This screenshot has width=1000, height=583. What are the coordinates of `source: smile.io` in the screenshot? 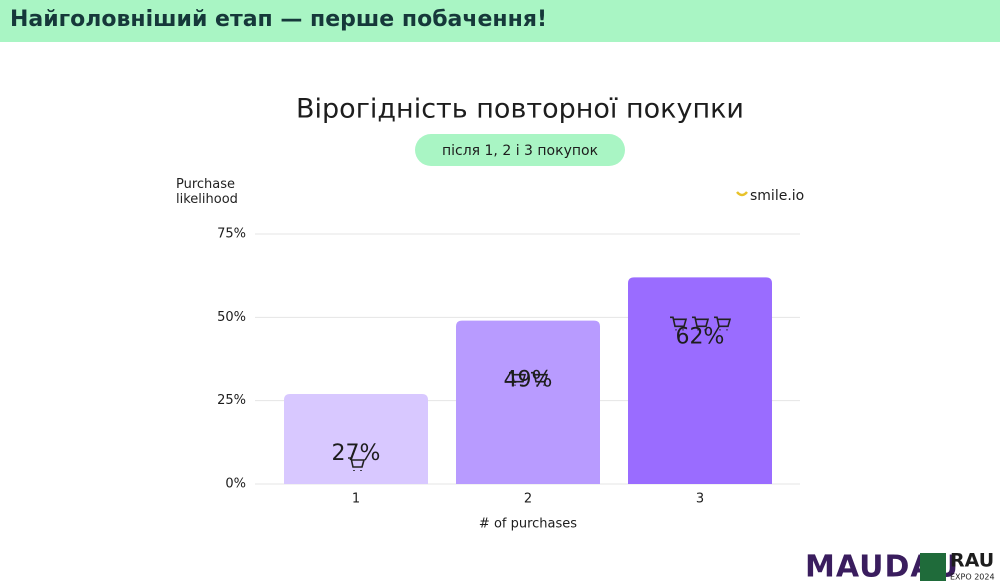 It's located at (777, 196).